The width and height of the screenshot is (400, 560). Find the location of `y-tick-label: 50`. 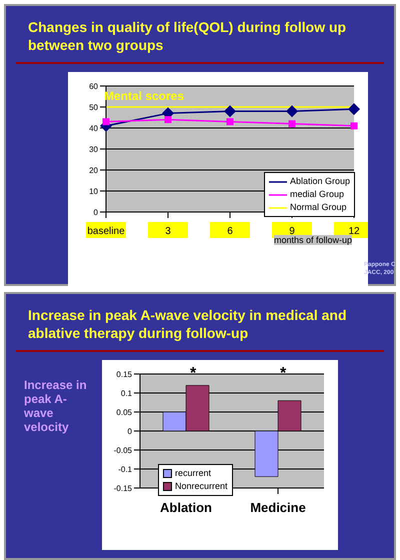

y-tick-label: 50 is located at coordinates (94, 107).